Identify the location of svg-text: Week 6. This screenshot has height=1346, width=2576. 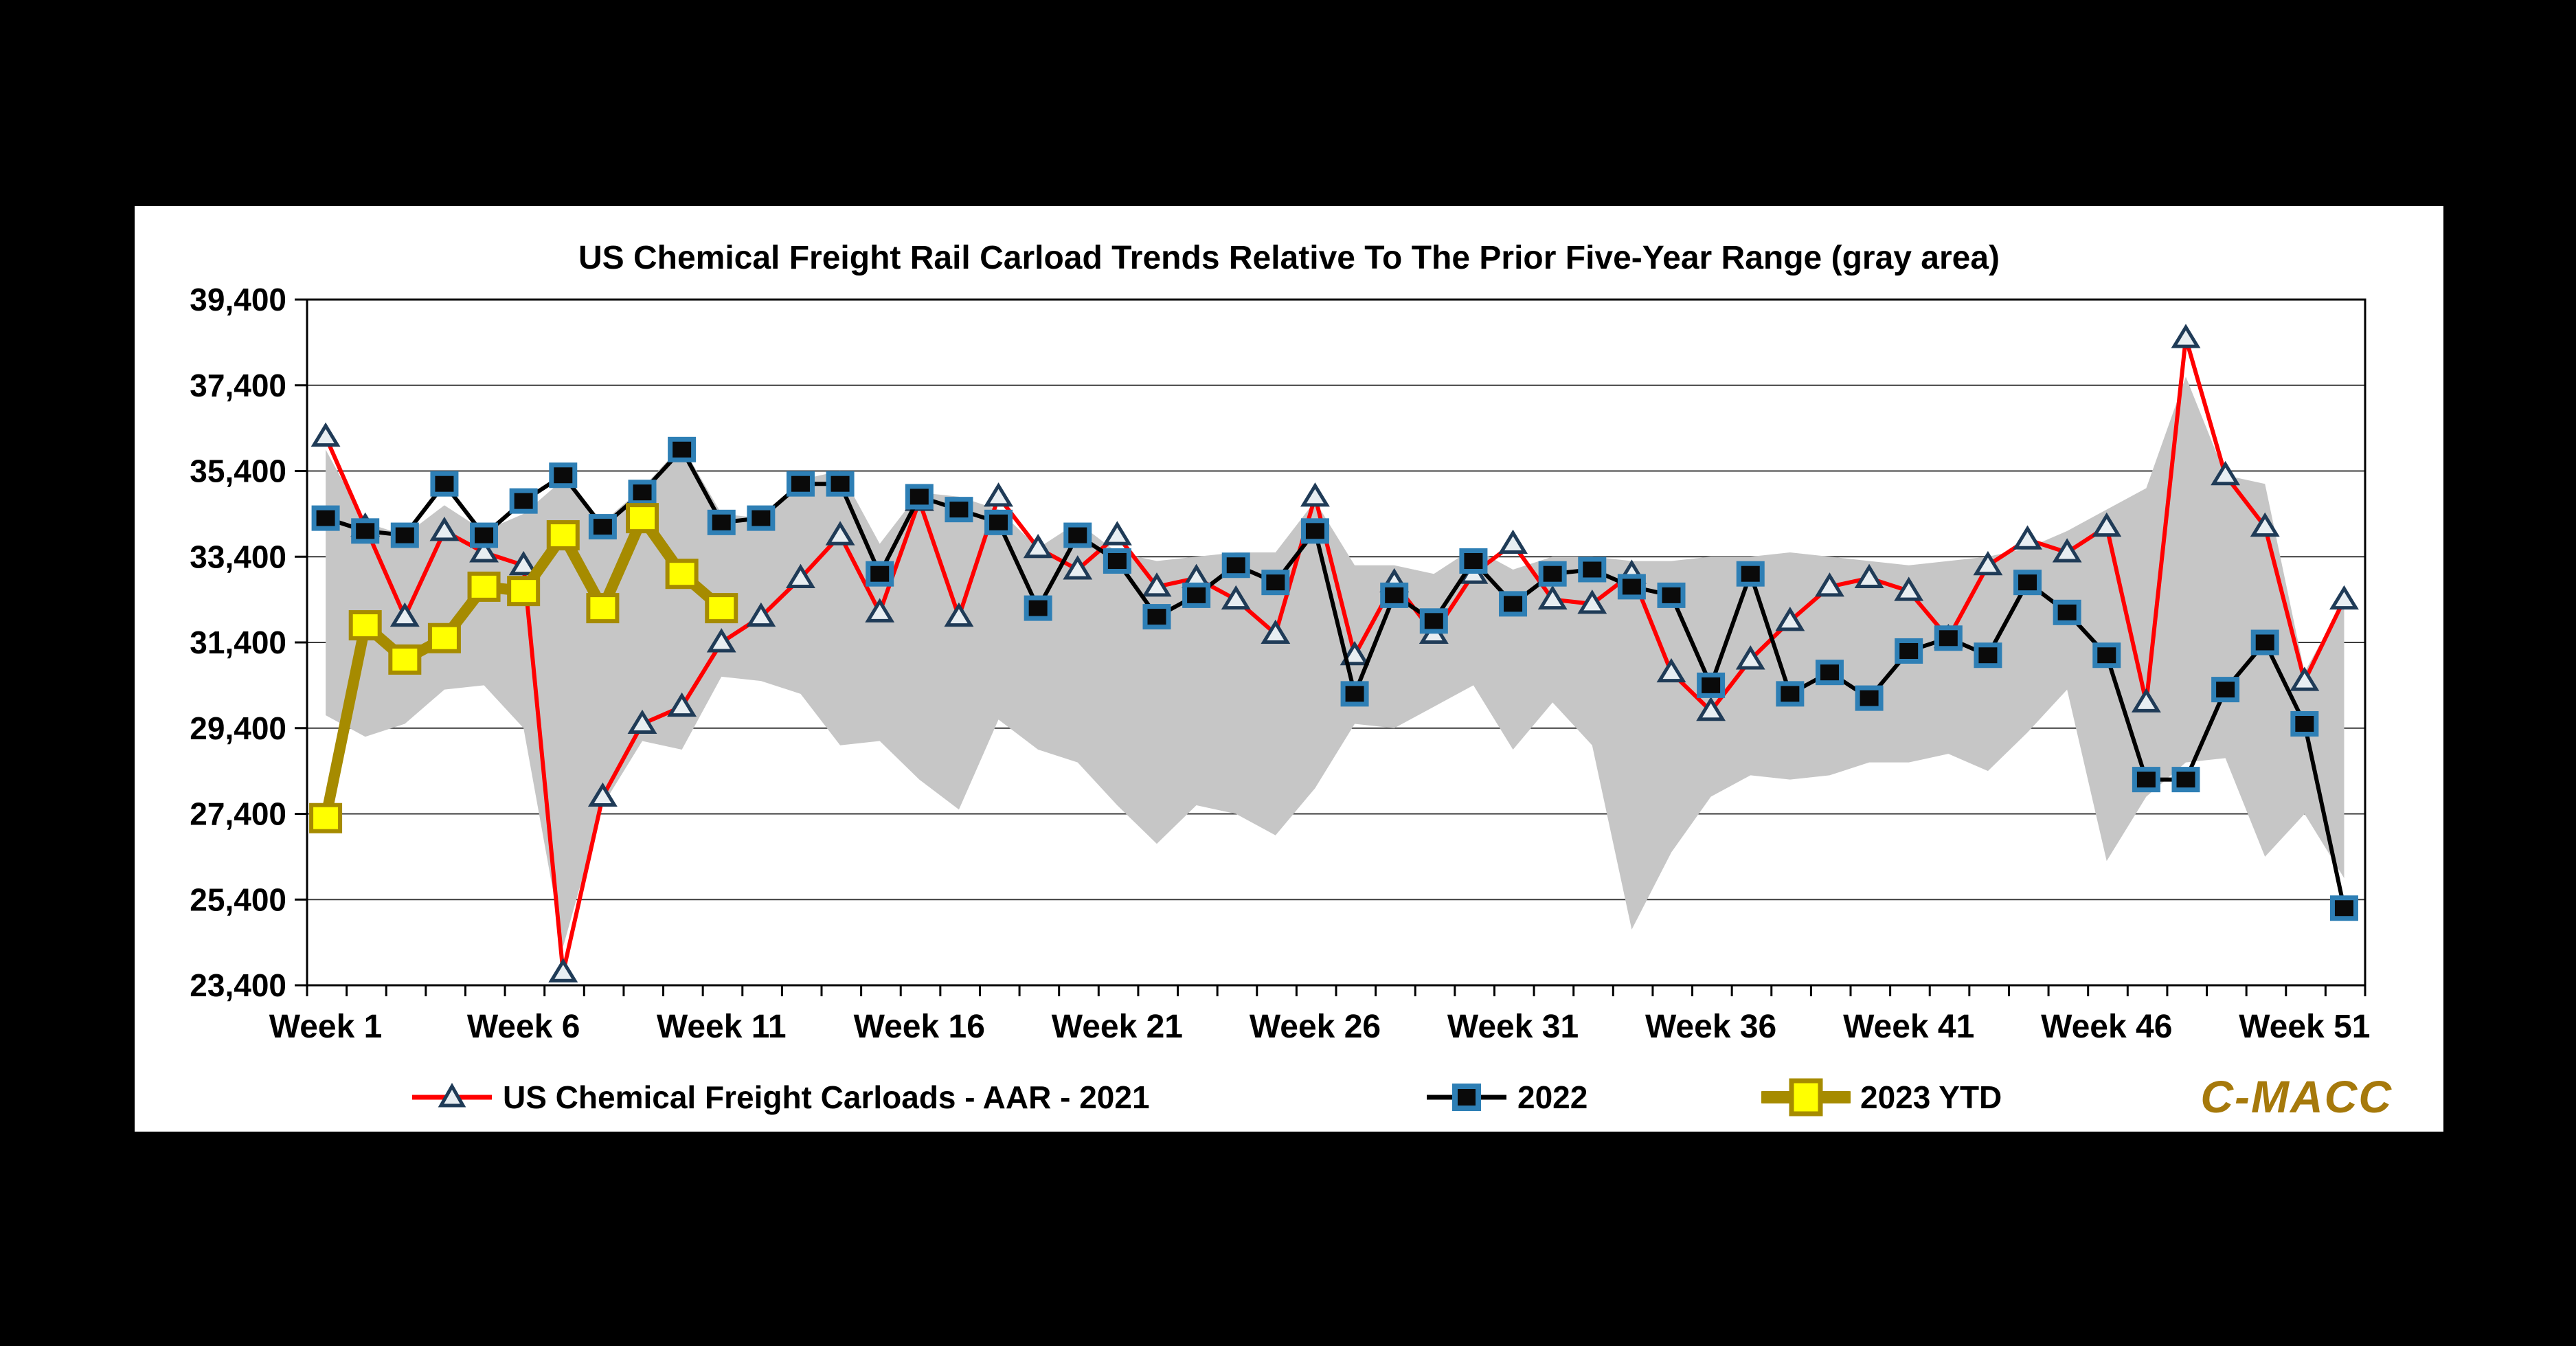
(523, 1027).